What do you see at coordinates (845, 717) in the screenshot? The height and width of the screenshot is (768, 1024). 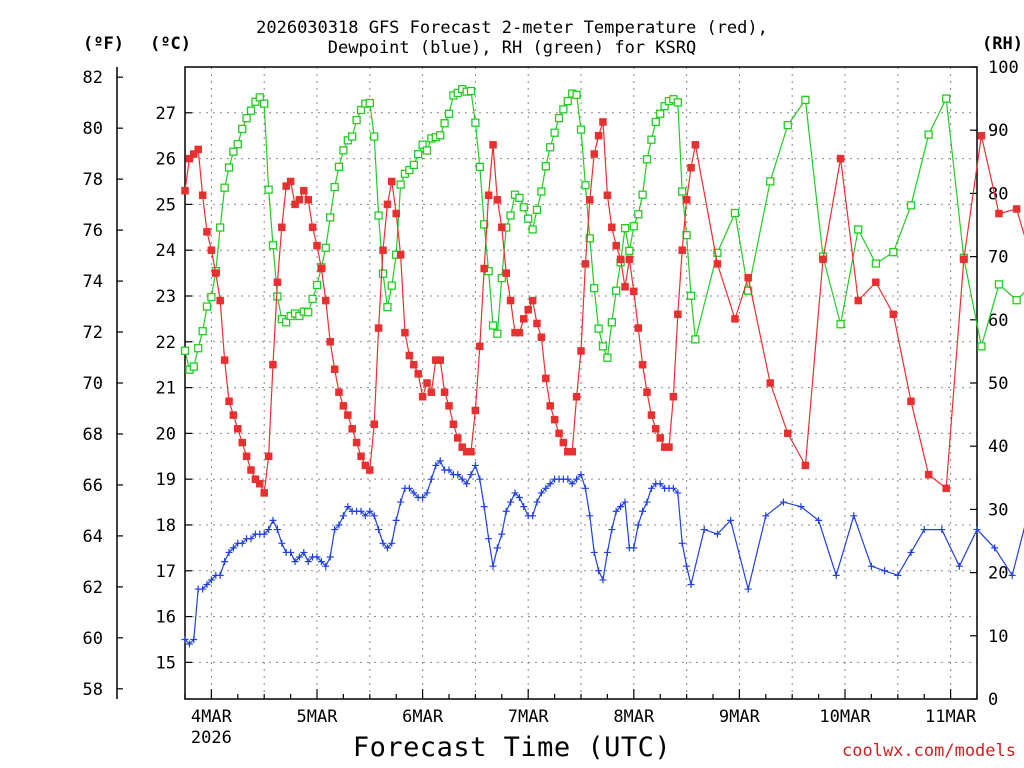 I see `x-tick-label: 10MAR` at bounding box center [845, 717].